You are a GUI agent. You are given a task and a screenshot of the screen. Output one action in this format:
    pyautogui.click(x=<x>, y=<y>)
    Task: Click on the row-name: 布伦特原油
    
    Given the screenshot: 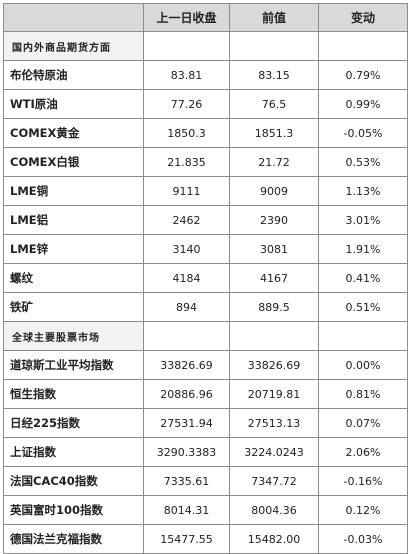 What is the action you would take?
    pyautogui.click(x=73, y=75)
    